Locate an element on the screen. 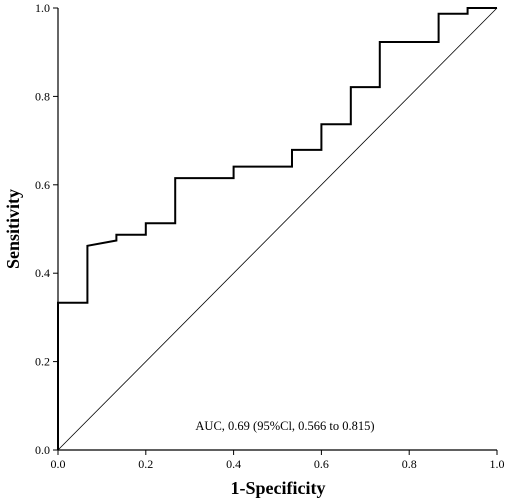 The height and width of the screenshot is (502, 510). x-axis-title: 1-Specificity is located at coordinates (278, 488).